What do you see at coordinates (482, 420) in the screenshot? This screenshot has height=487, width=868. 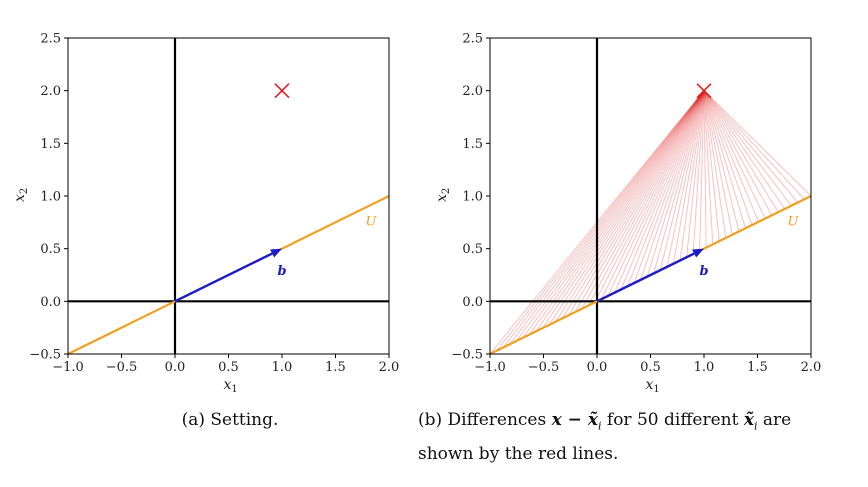 I see `caption-b-prefix: (b) Differences` at bounding box center [482, 420].